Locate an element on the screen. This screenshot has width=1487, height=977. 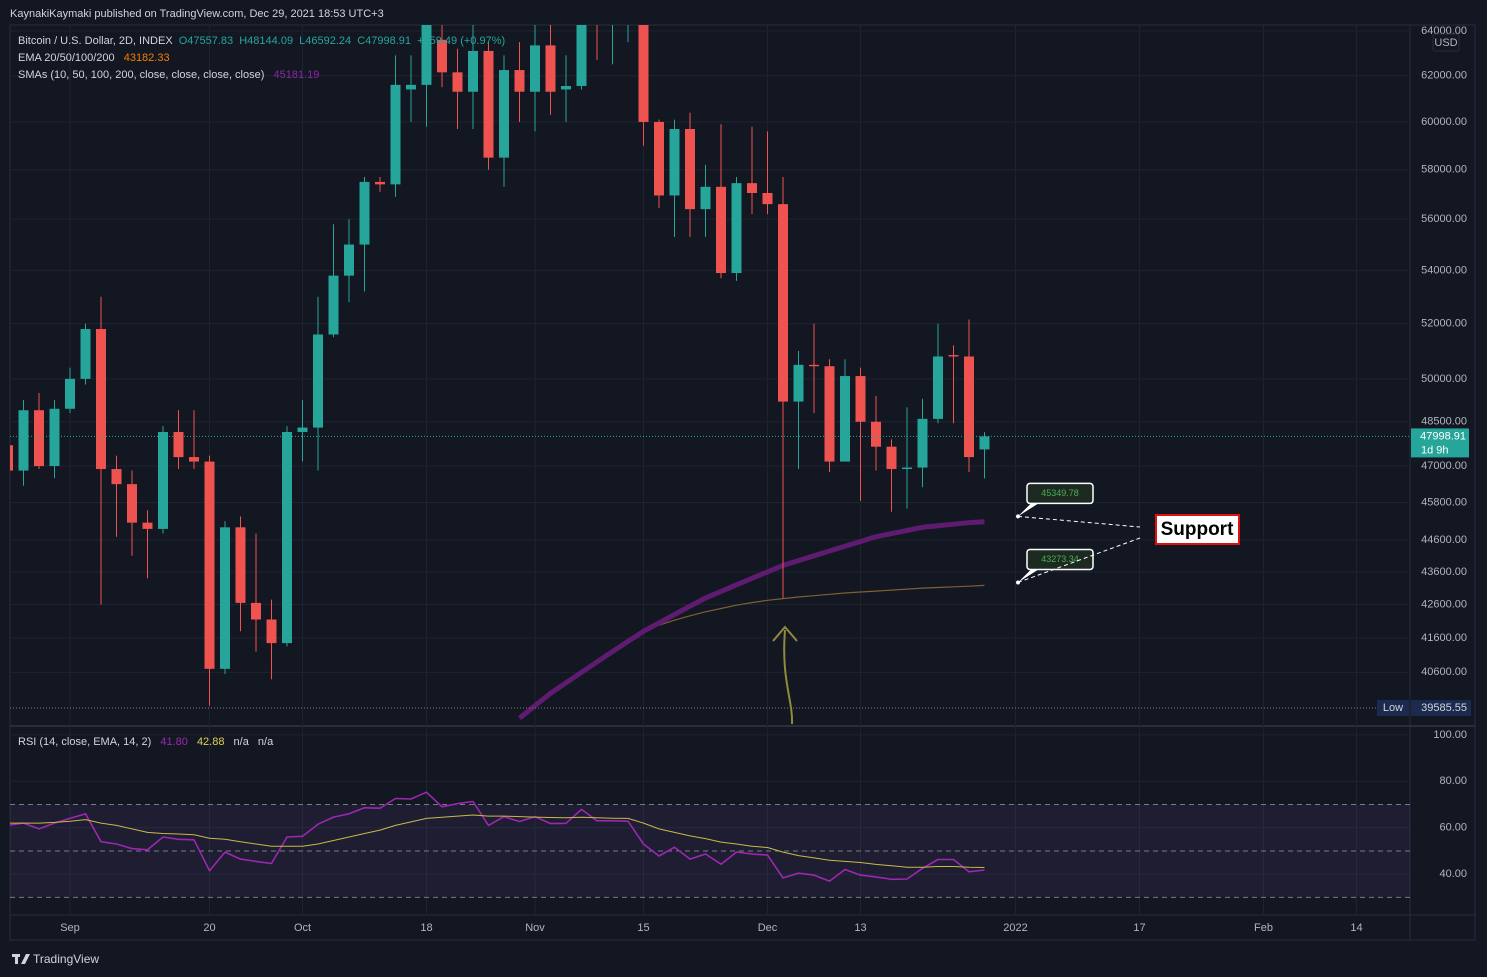
y-tick-label: 50000.00 is located at coordinates (1444, 379).